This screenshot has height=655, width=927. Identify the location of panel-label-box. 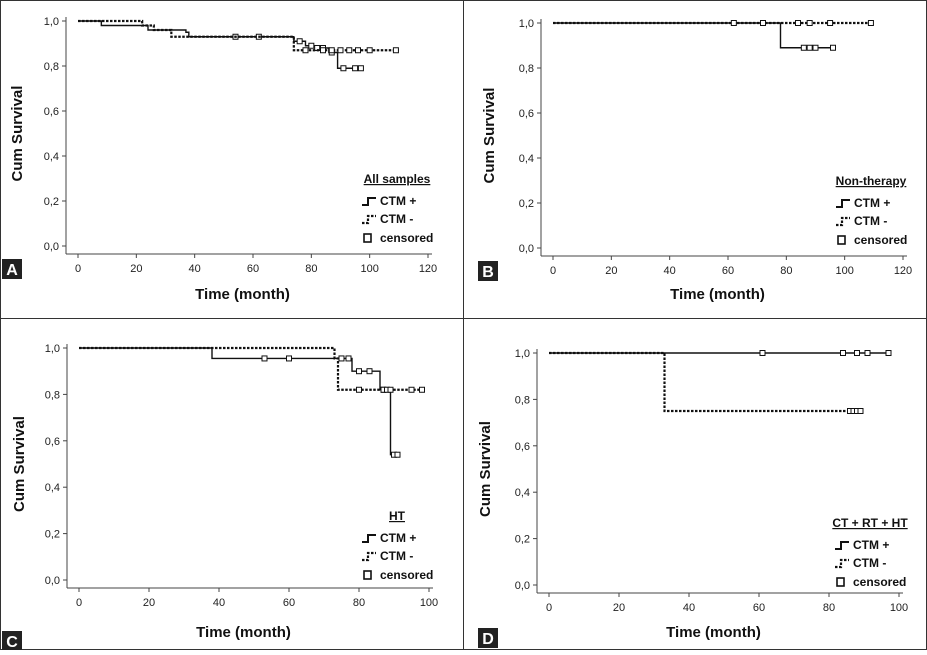
(488, 638).